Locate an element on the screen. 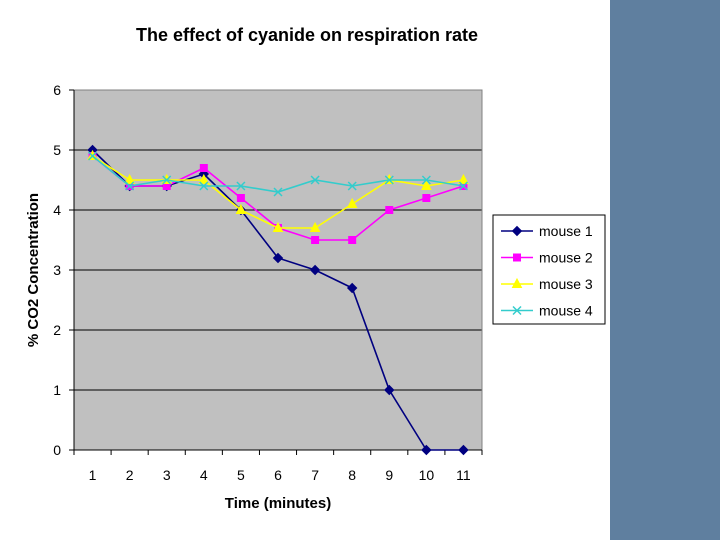 This screenshot has width=720, height=540. x-axis-title: Time (minutes) is located at coordinates (278, 503).